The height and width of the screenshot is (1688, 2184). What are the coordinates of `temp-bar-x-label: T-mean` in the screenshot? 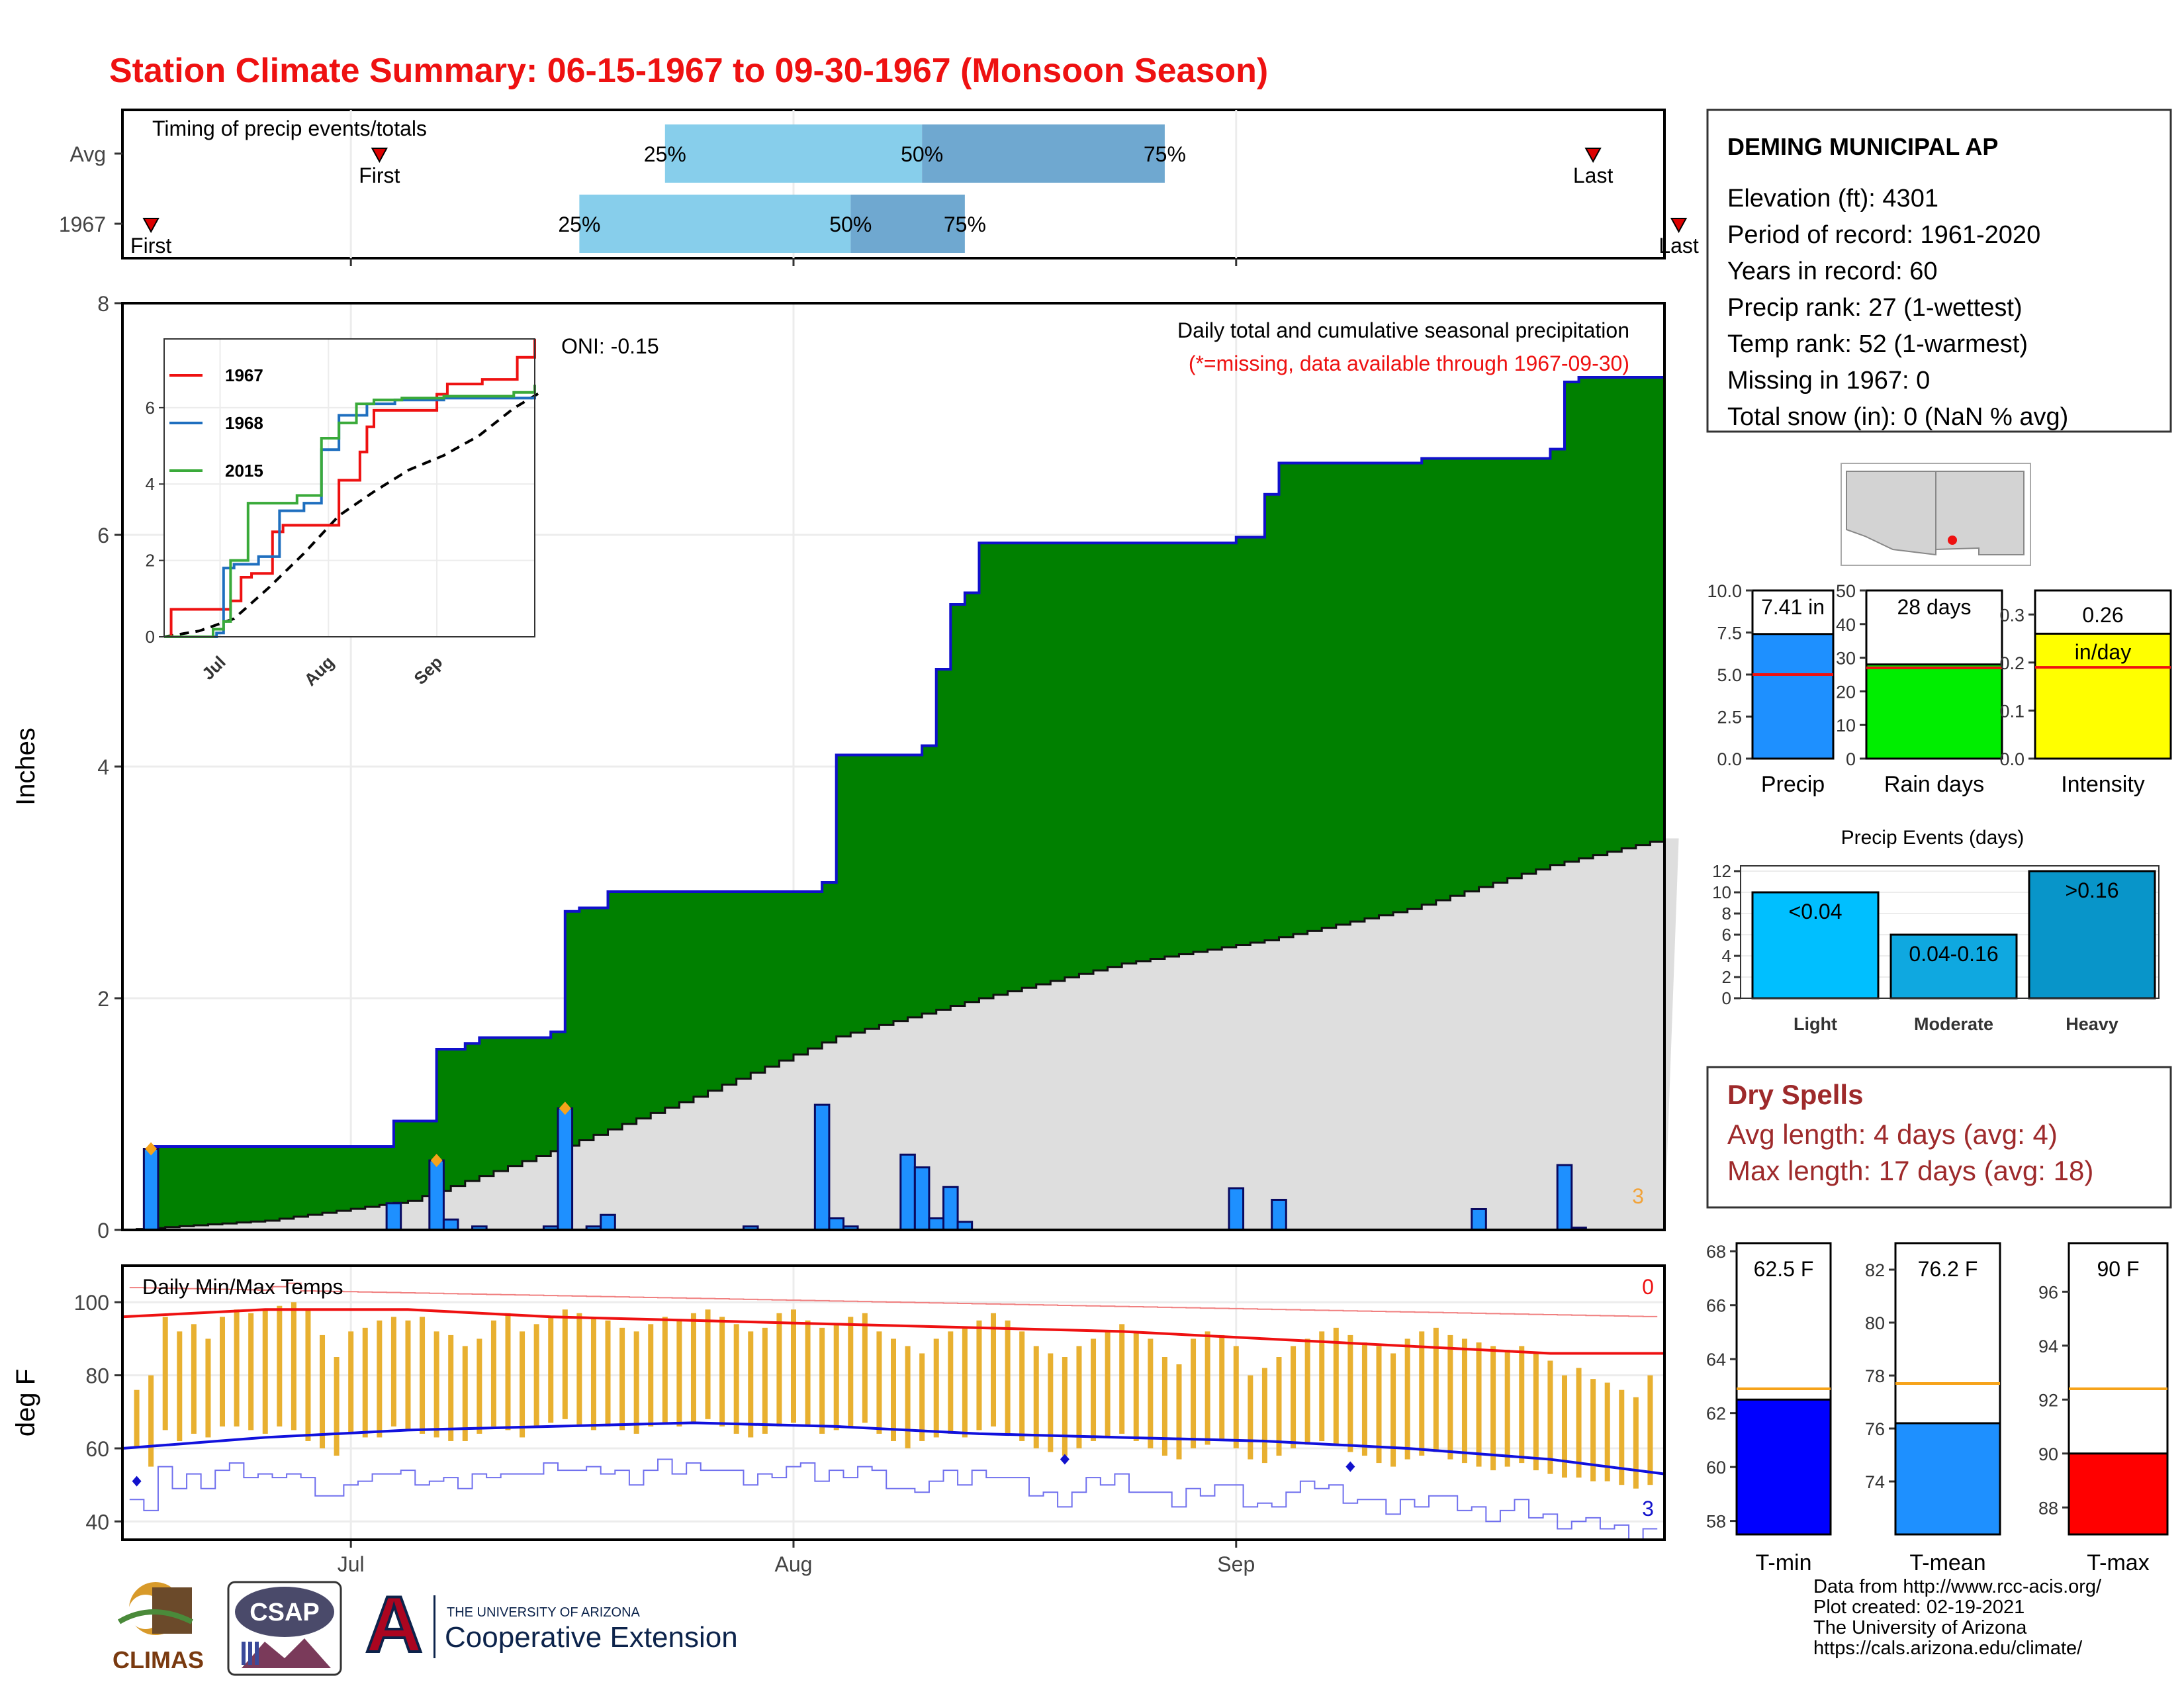 It's located at (1947, 1562).